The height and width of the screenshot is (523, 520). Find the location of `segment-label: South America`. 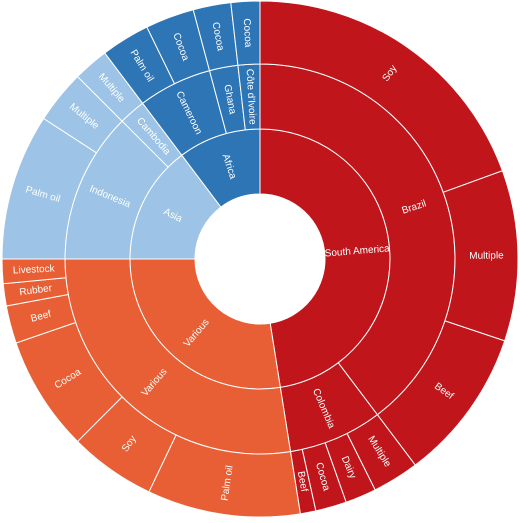

segment-label: South America is located at coordinates (357, 251).